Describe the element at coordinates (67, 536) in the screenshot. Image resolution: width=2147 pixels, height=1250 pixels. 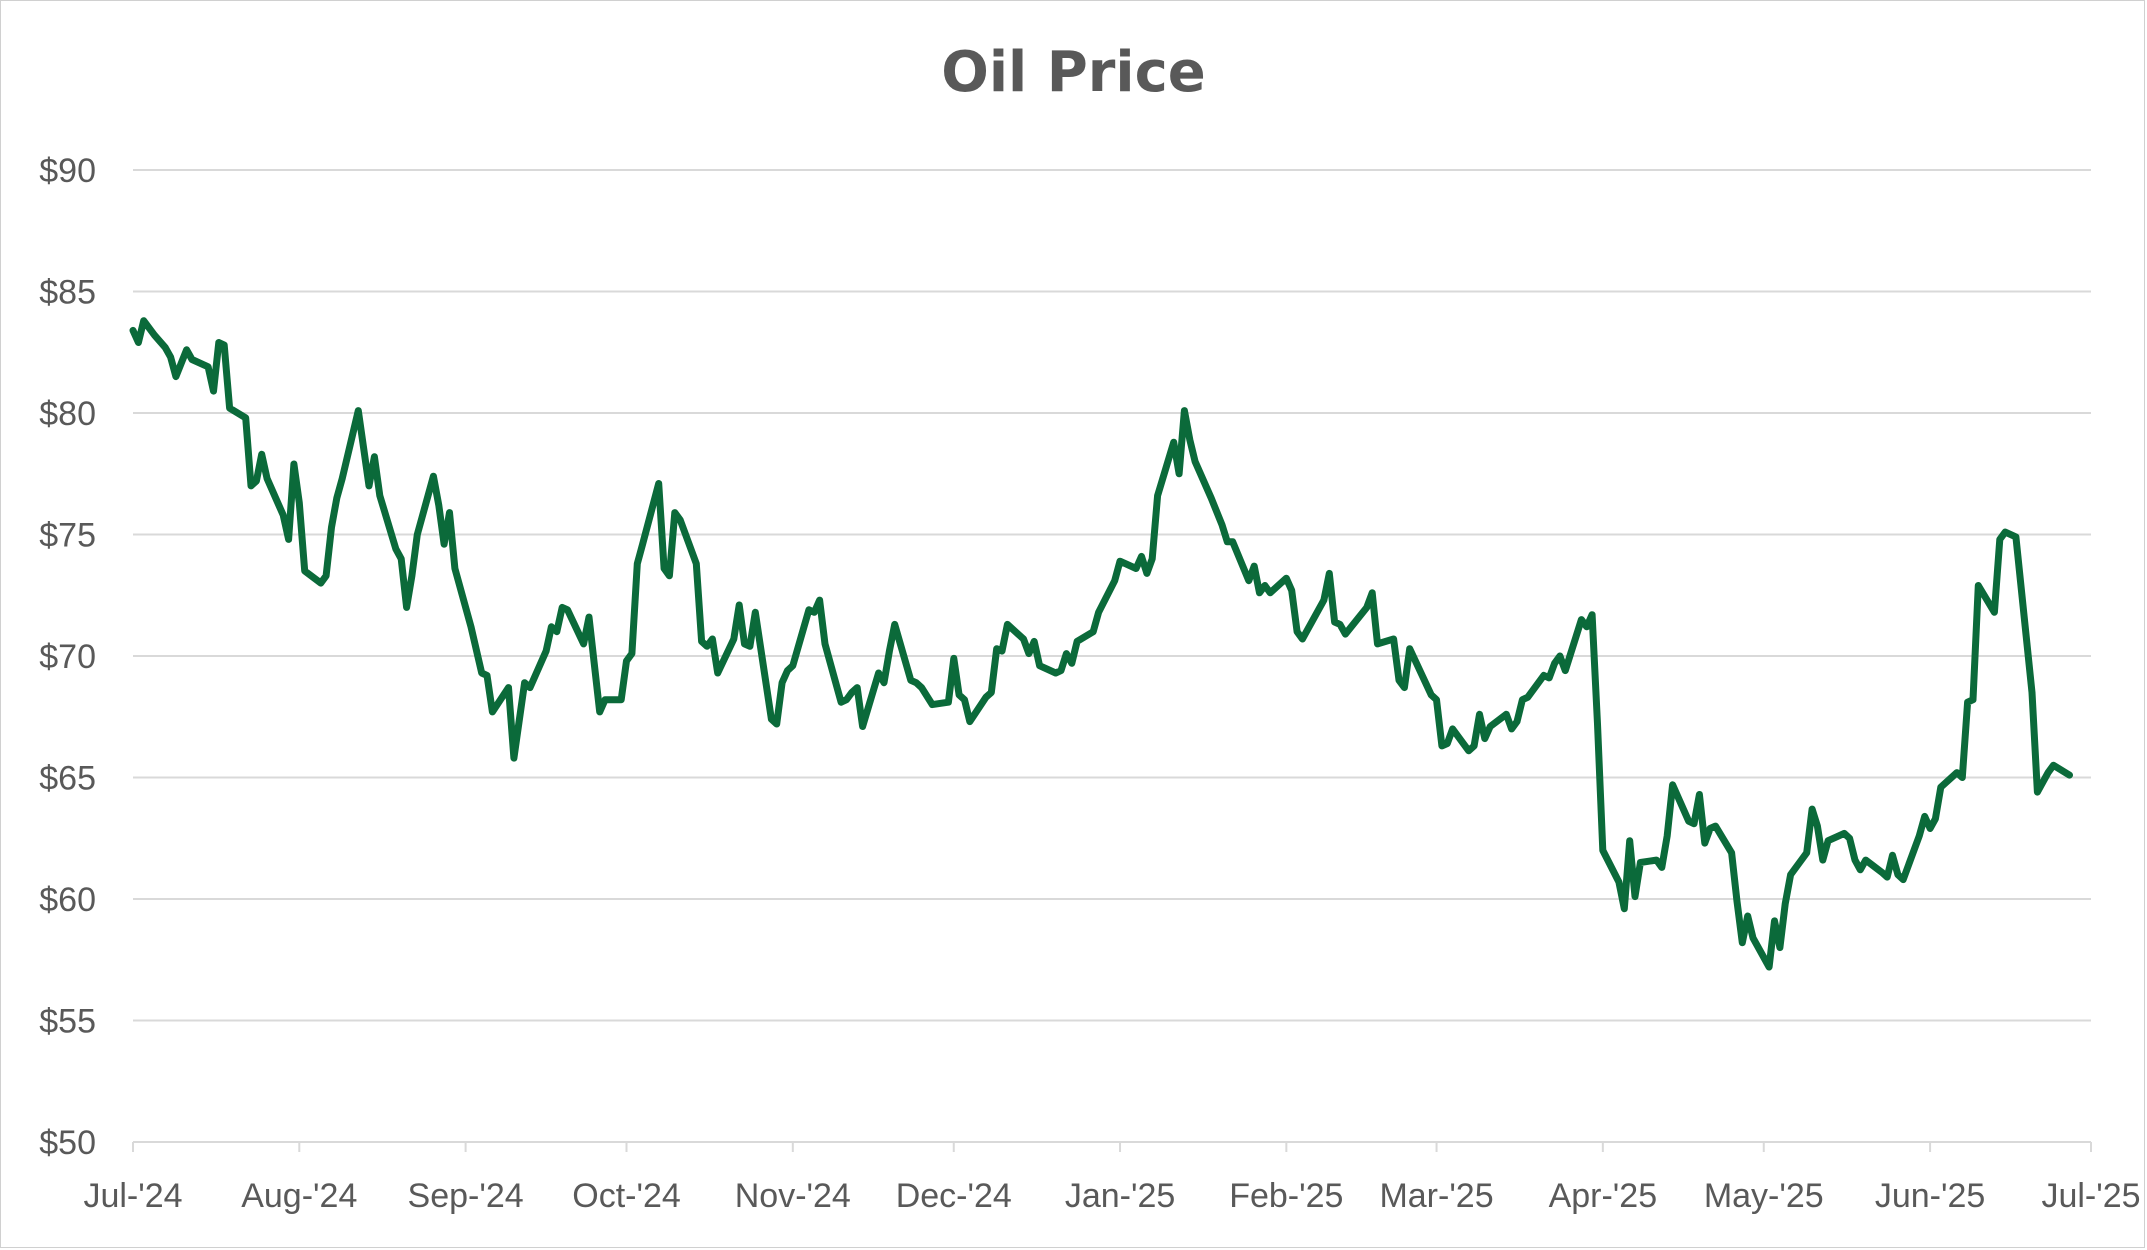
I see `y-tick-label: $75` at that location.